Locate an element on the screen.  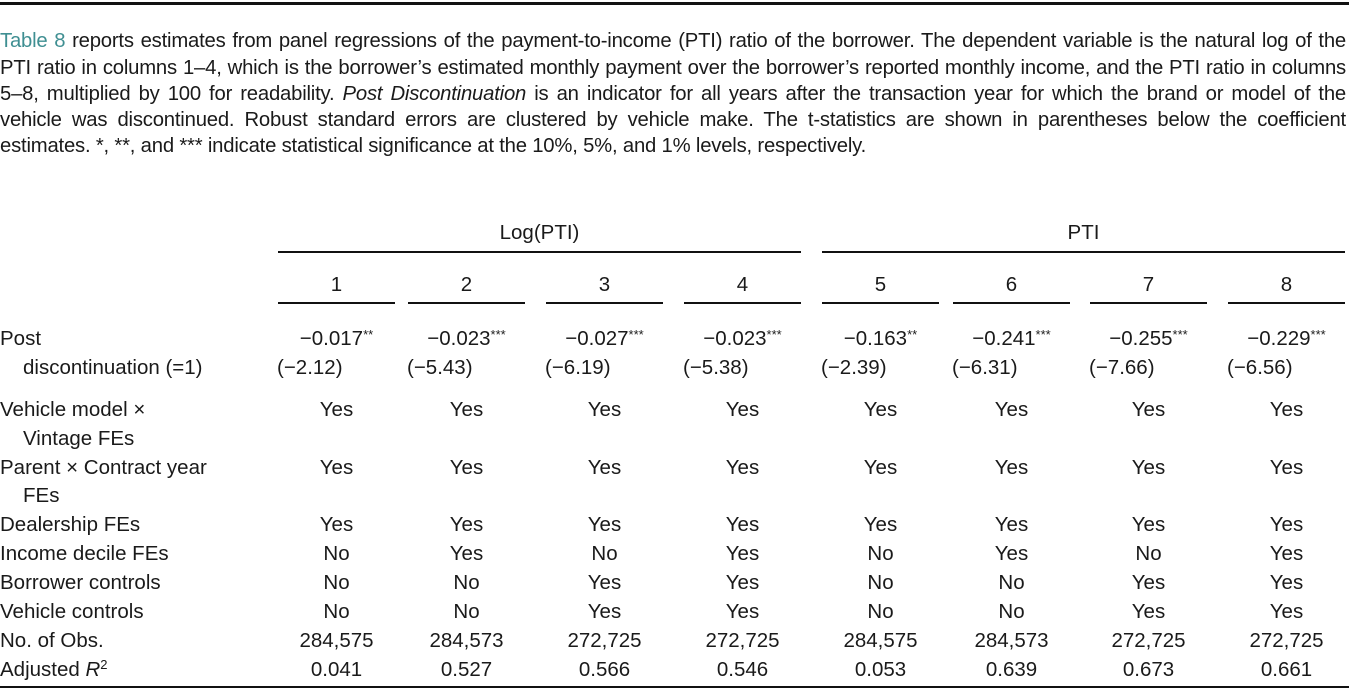
table-reference-link: Table 8 is located at coordinates (33, 41).